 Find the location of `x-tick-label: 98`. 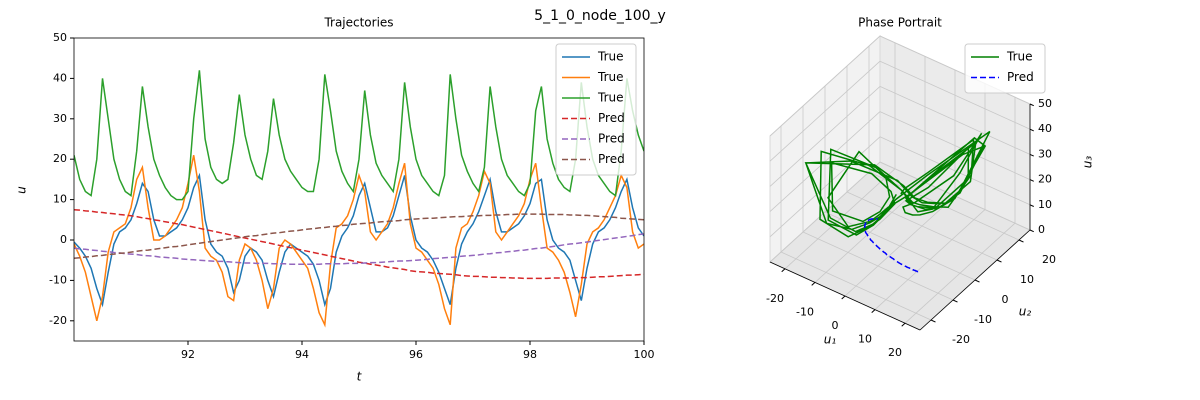

x-tick-label: 98 is located at coordinates (530, 354).